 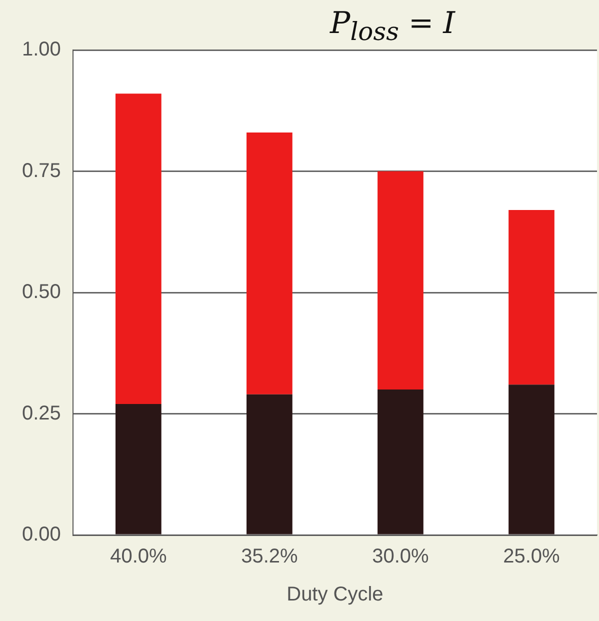 What do you see at coordinates (41, 292) in the screenshot?
I see `y-tick-label: 0.50` at bounding box center [41, 292].